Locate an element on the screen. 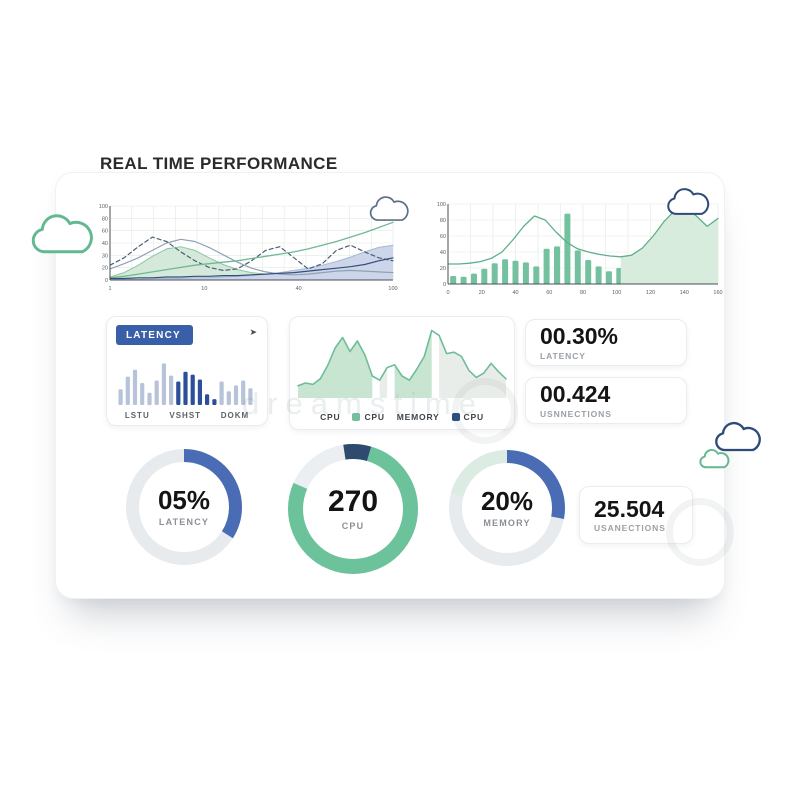 This screenshot has height=800, width=800. svg-text: 1 is located at coordinates (109, 289).